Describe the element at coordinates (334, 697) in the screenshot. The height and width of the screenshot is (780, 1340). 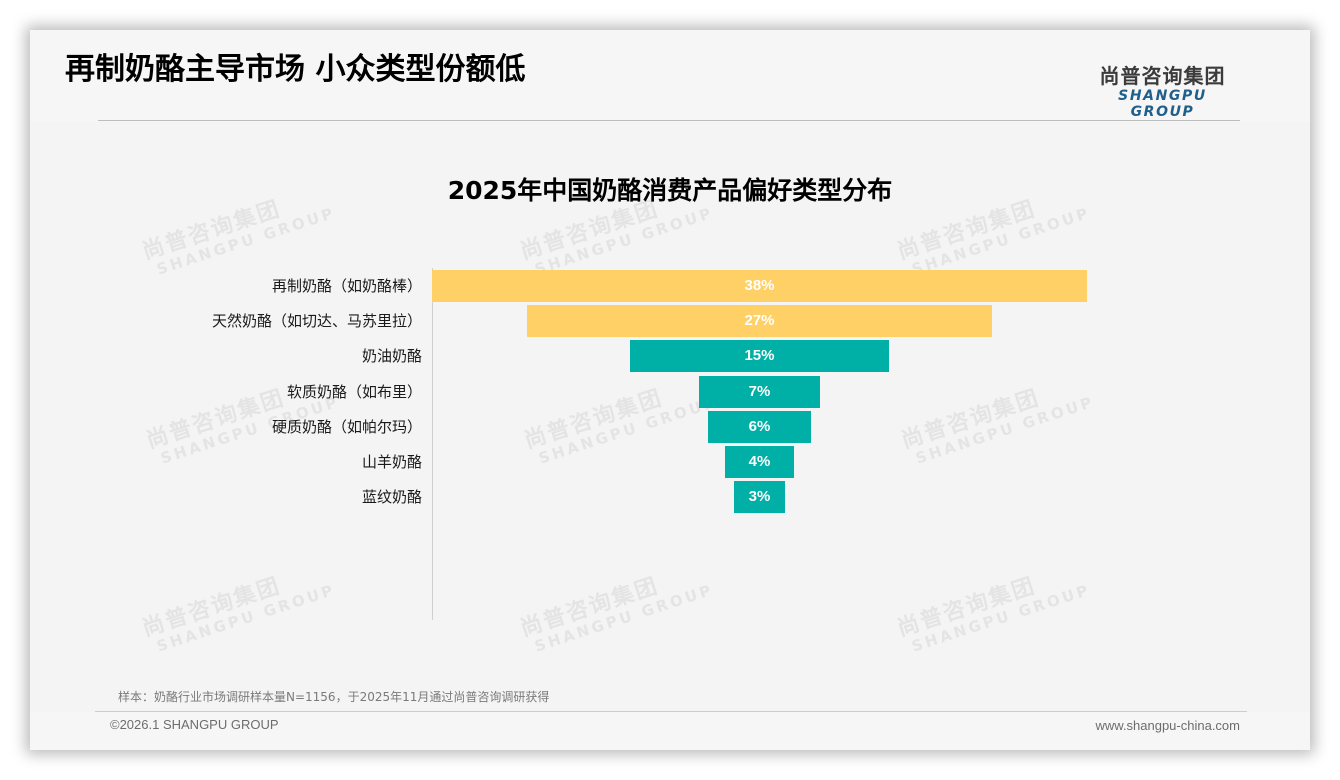
I see `source-note: 样本：奶酪行业市场调研样本量N=1156，于2025年11月通过尚普咨询调研获得` at that location.